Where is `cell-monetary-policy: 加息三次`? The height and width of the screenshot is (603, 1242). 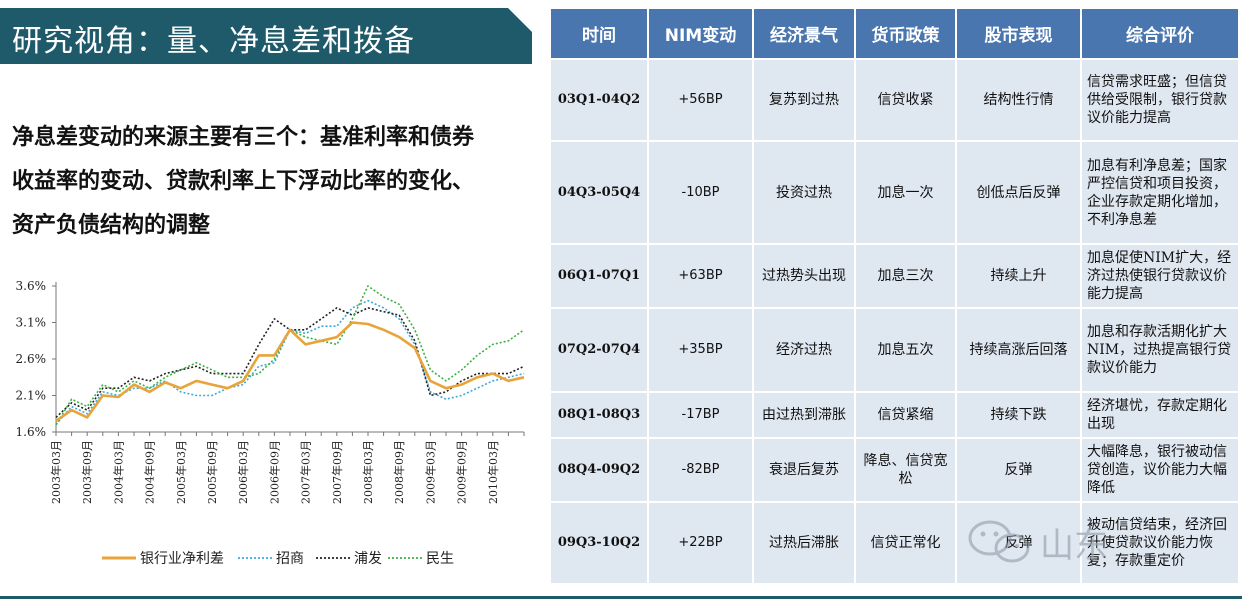 cell-monetary-policy: 加息三次 is located at coordinates (905, 276).